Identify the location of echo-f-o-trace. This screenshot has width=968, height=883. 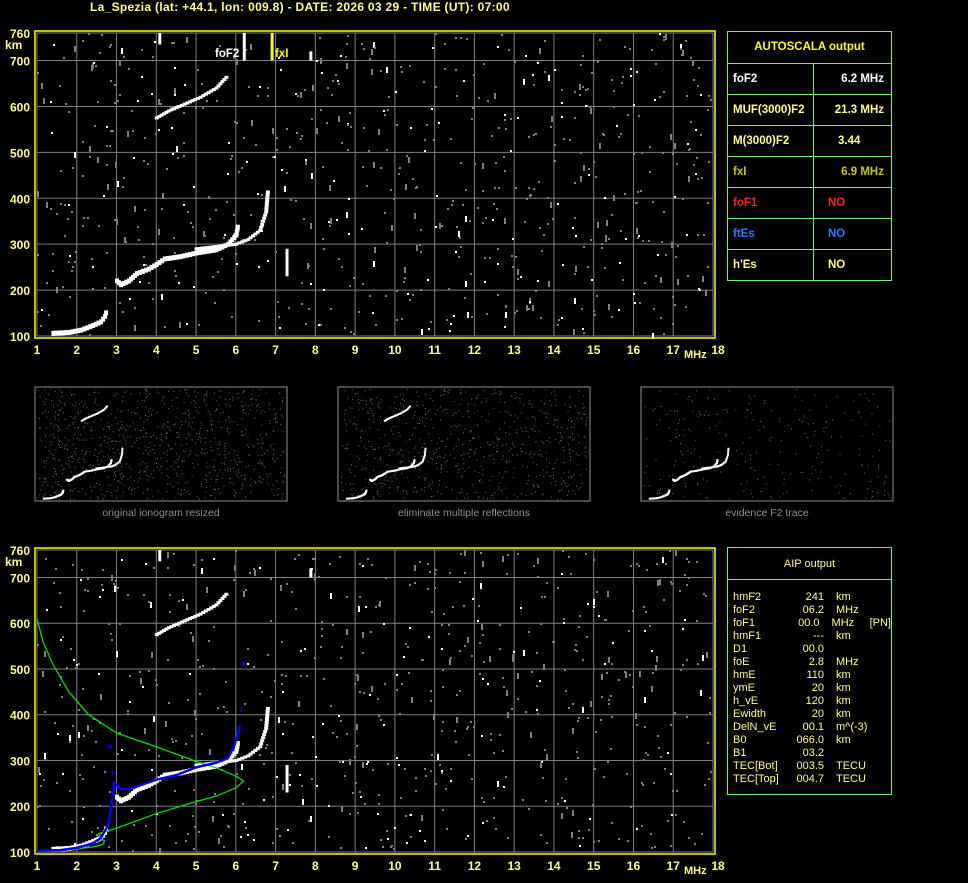
(213, 250).